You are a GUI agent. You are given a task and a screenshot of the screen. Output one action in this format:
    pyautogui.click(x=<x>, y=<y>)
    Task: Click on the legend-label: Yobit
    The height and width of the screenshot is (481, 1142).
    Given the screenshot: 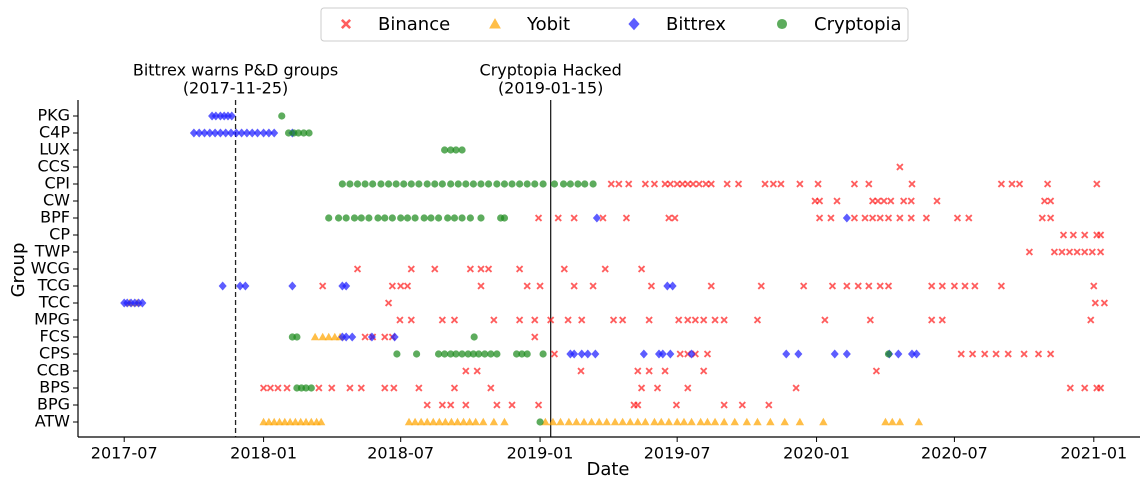 What is the action you would take?
    pyautogui.click(x=548, y=24)
    